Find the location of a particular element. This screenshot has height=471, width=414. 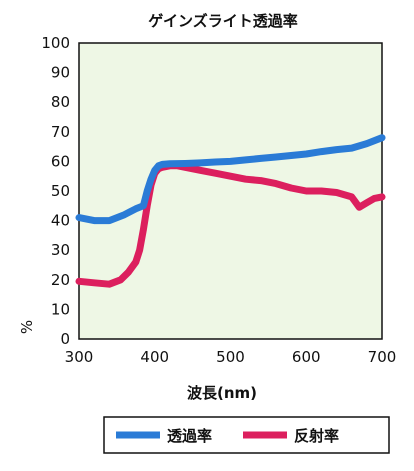

y-tick-label: 20 is located at coordinates (60, 280).